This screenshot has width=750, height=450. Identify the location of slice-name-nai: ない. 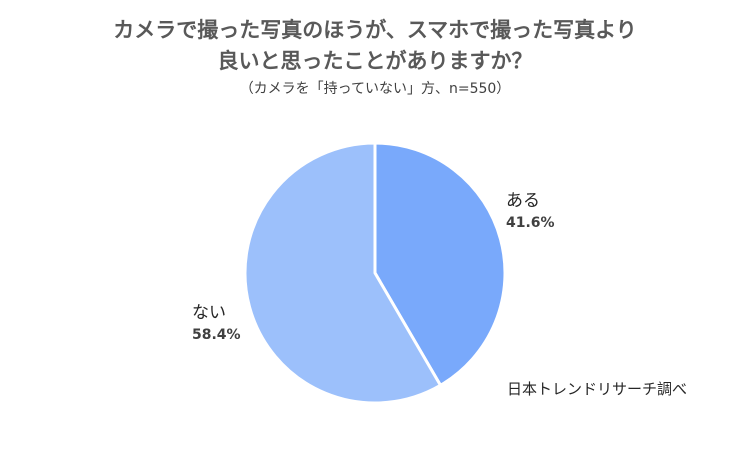
(209, 313).